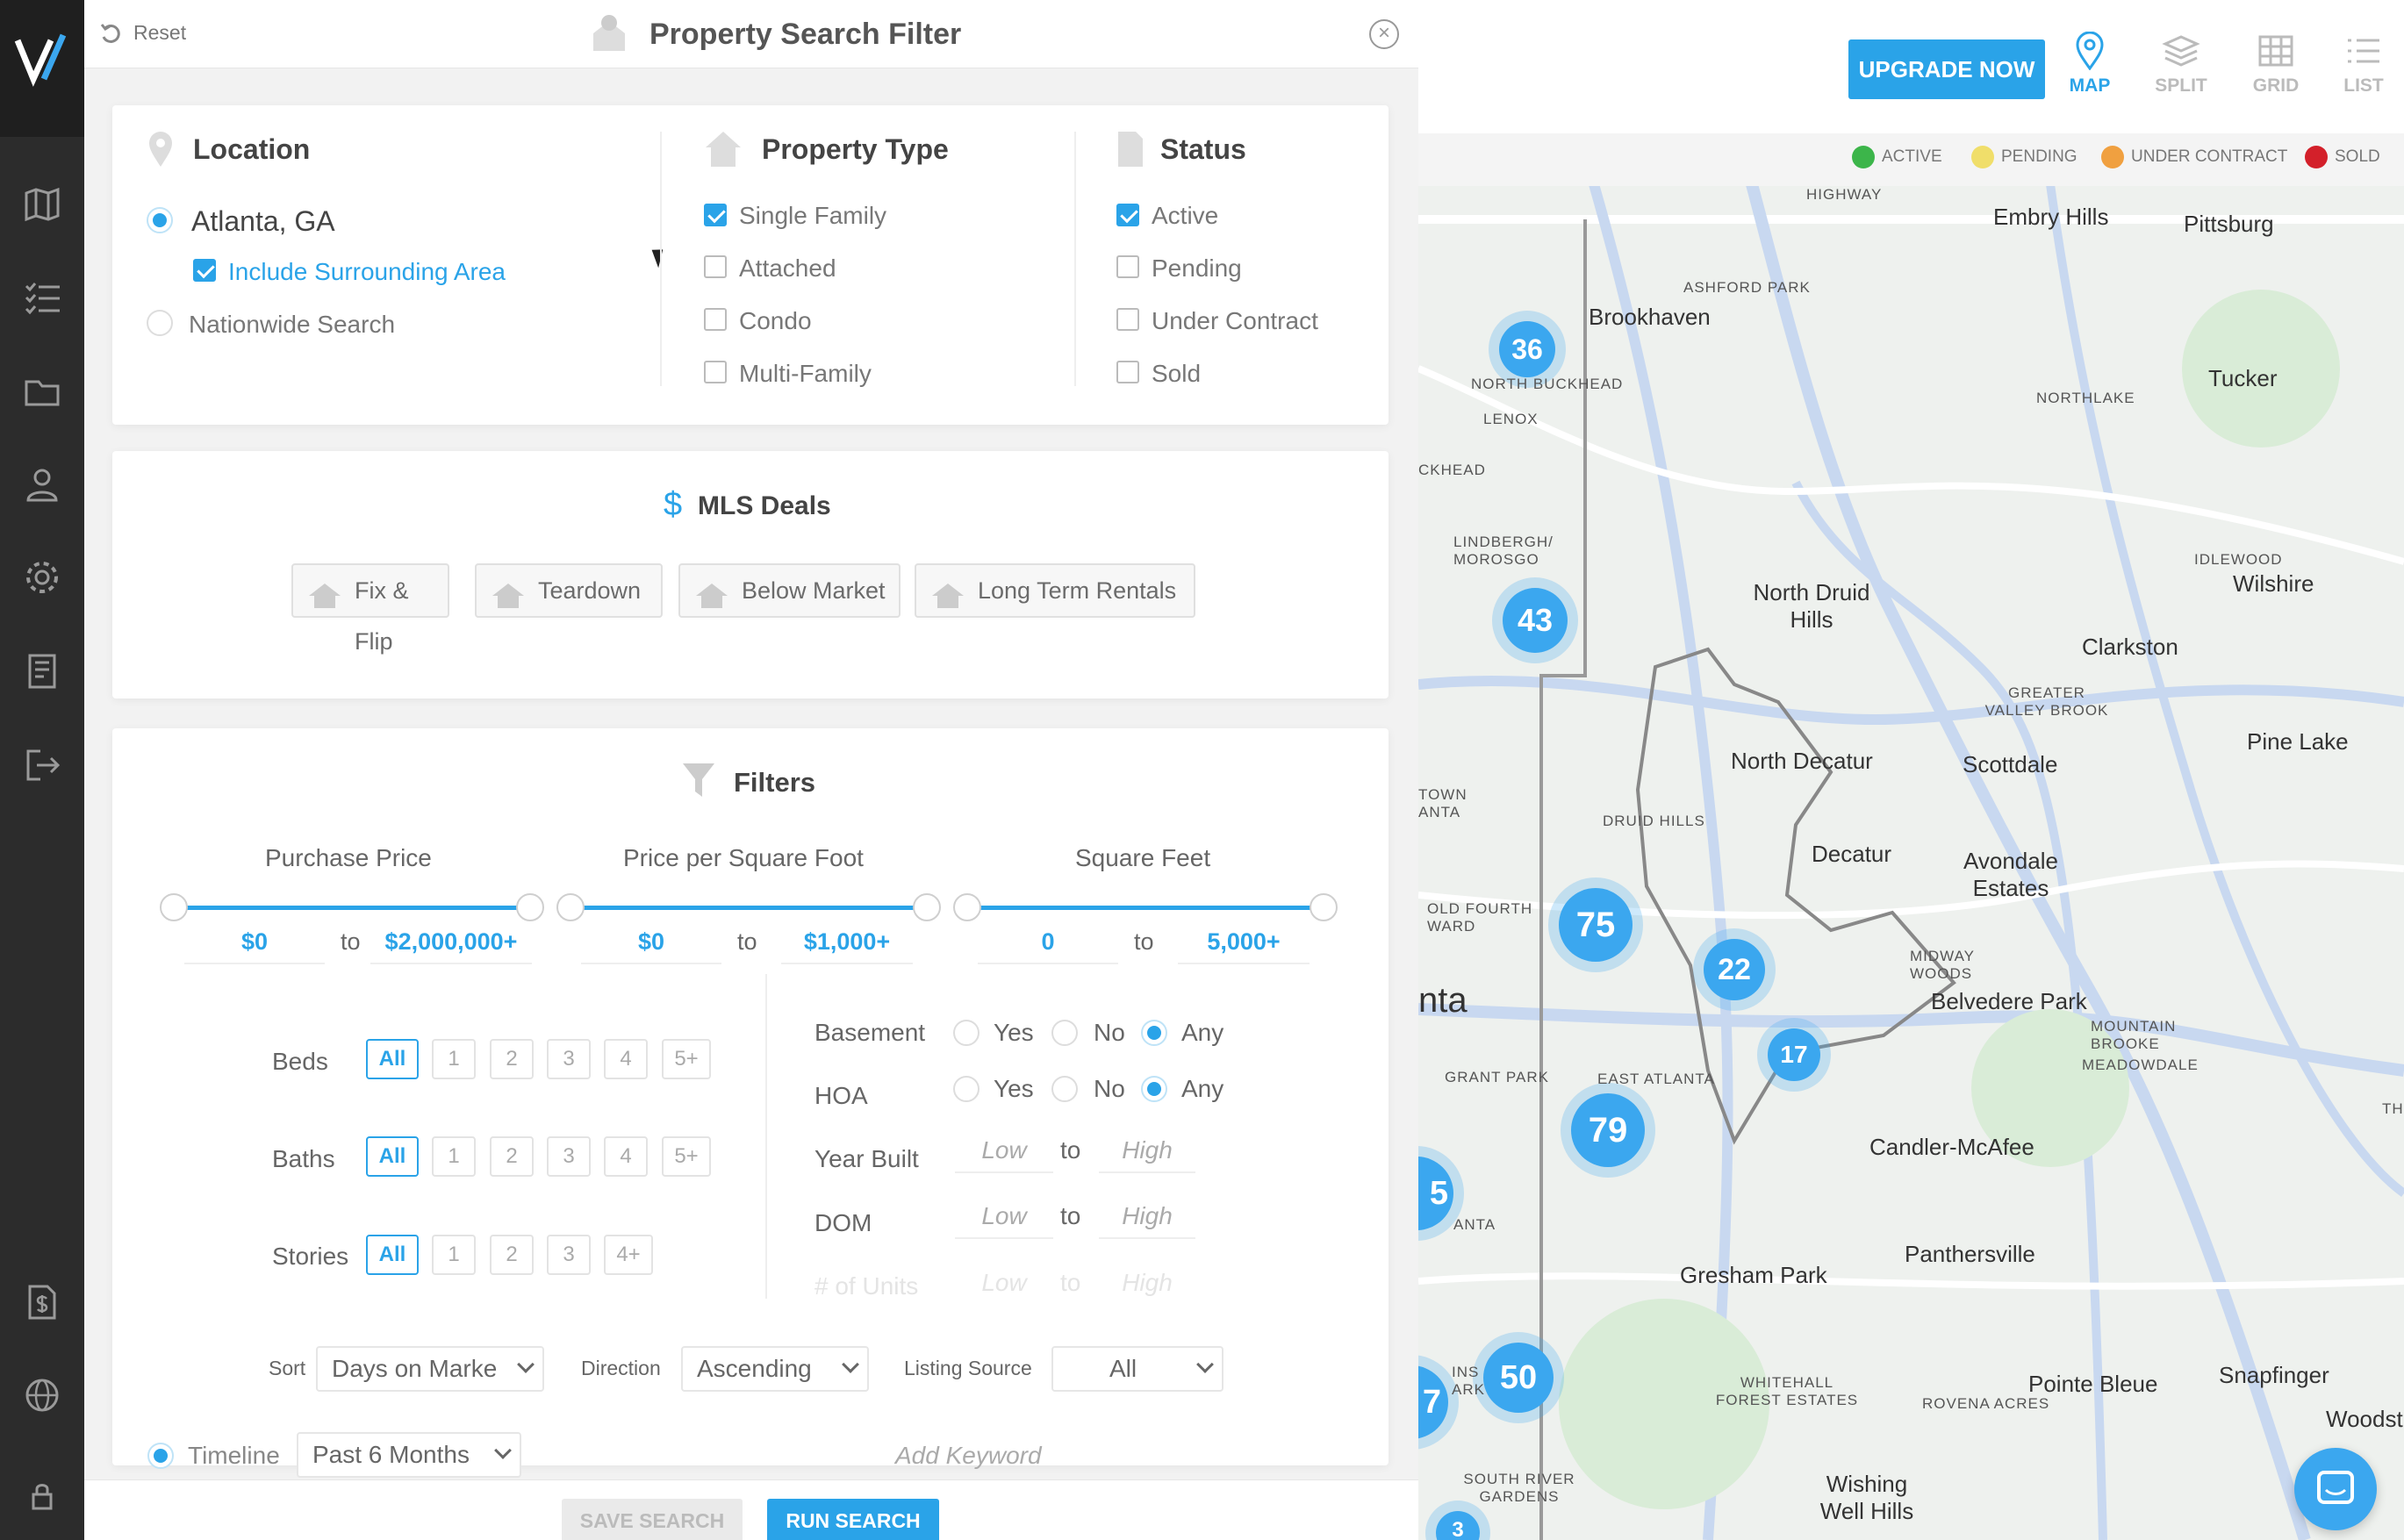 The width and height of the screenshot is (2404, 1540). What do you see at coordinates (1154, 1033) in the screenshot?
I see `basement-radio-any` at bounding box center [1154, 1033].